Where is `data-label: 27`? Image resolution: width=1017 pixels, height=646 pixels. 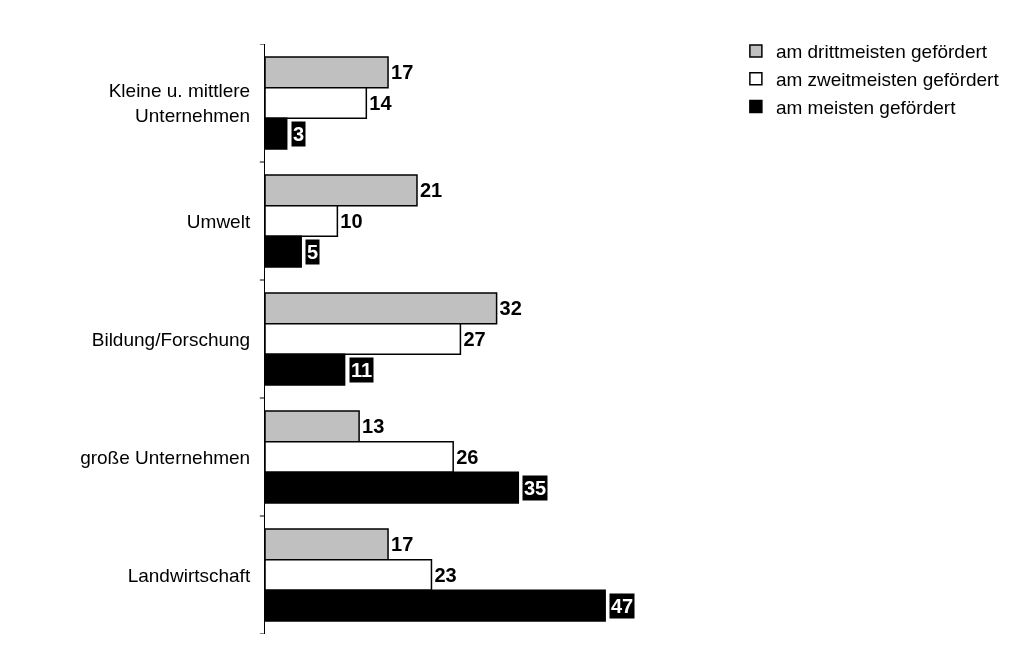
data-label: 27 is located at coordinates (474, 339).